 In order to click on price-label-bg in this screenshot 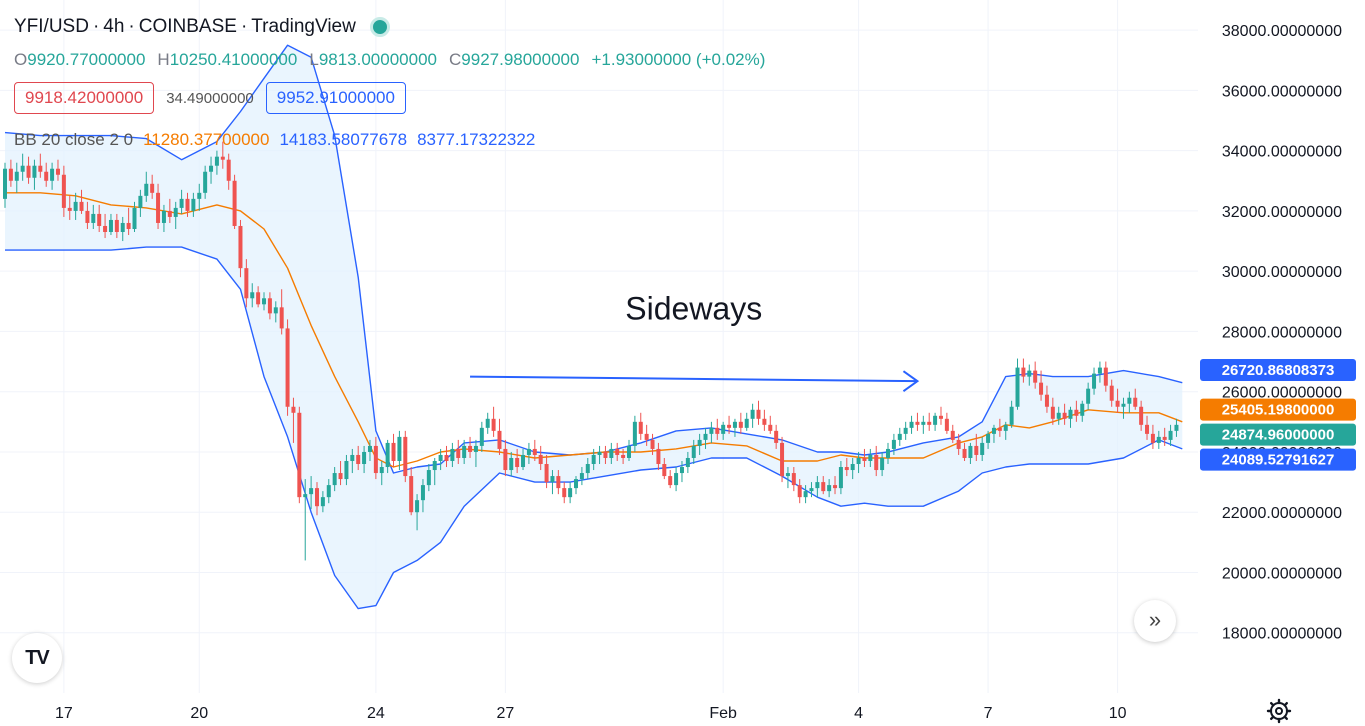, I will do `click(1278, 369)`.